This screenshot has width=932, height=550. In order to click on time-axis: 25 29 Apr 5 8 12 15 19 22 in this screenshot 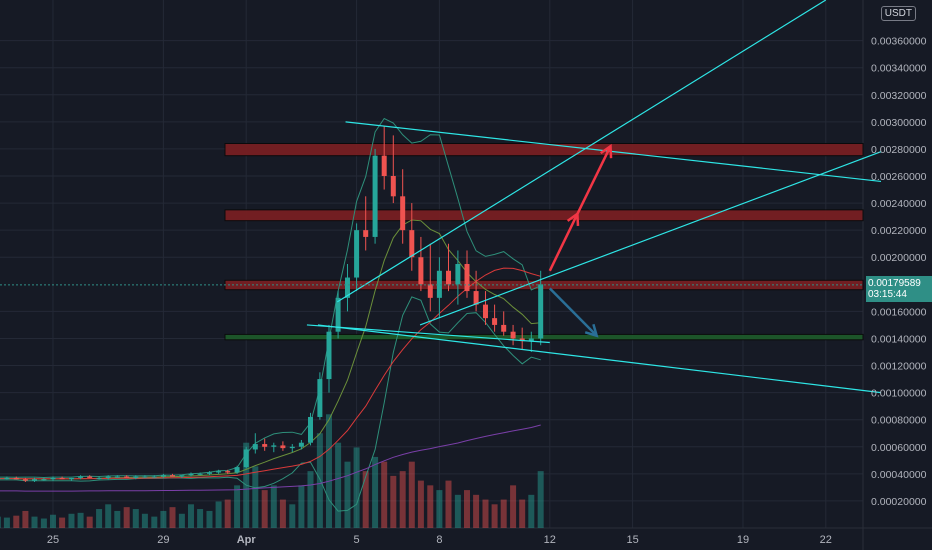, I will do `click(439, 540)`.